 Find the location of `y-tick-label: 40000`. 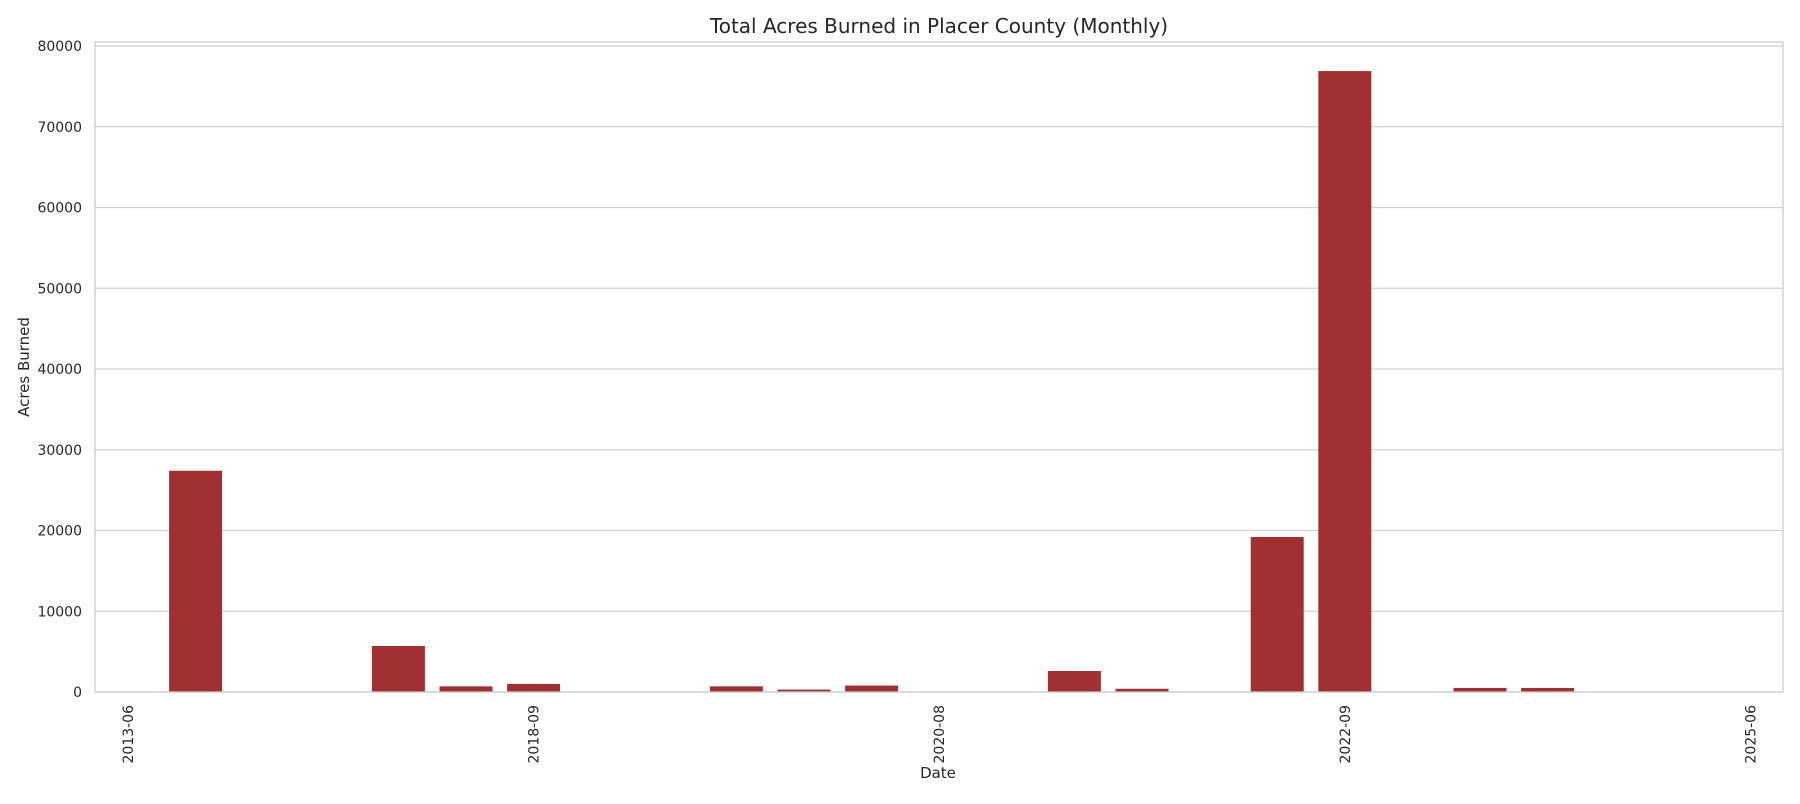

y-tick-label: 40000 is located at coordinates (59, 370).